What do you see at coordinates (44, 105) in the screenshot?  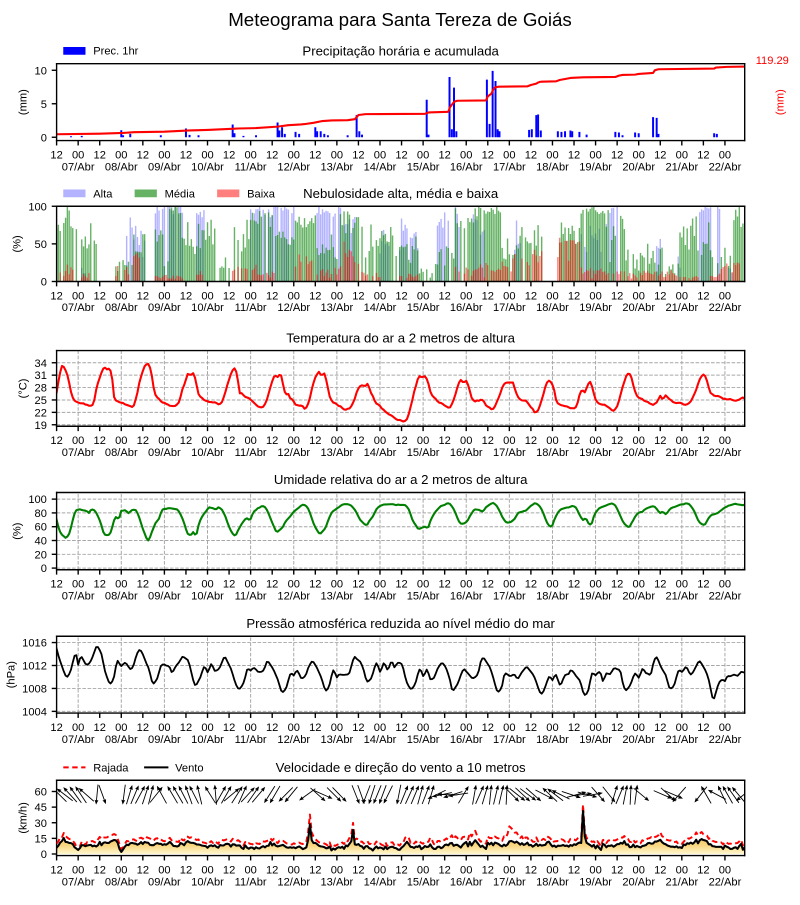 I see `svg-text: 5` at bounding box center [44, 105].